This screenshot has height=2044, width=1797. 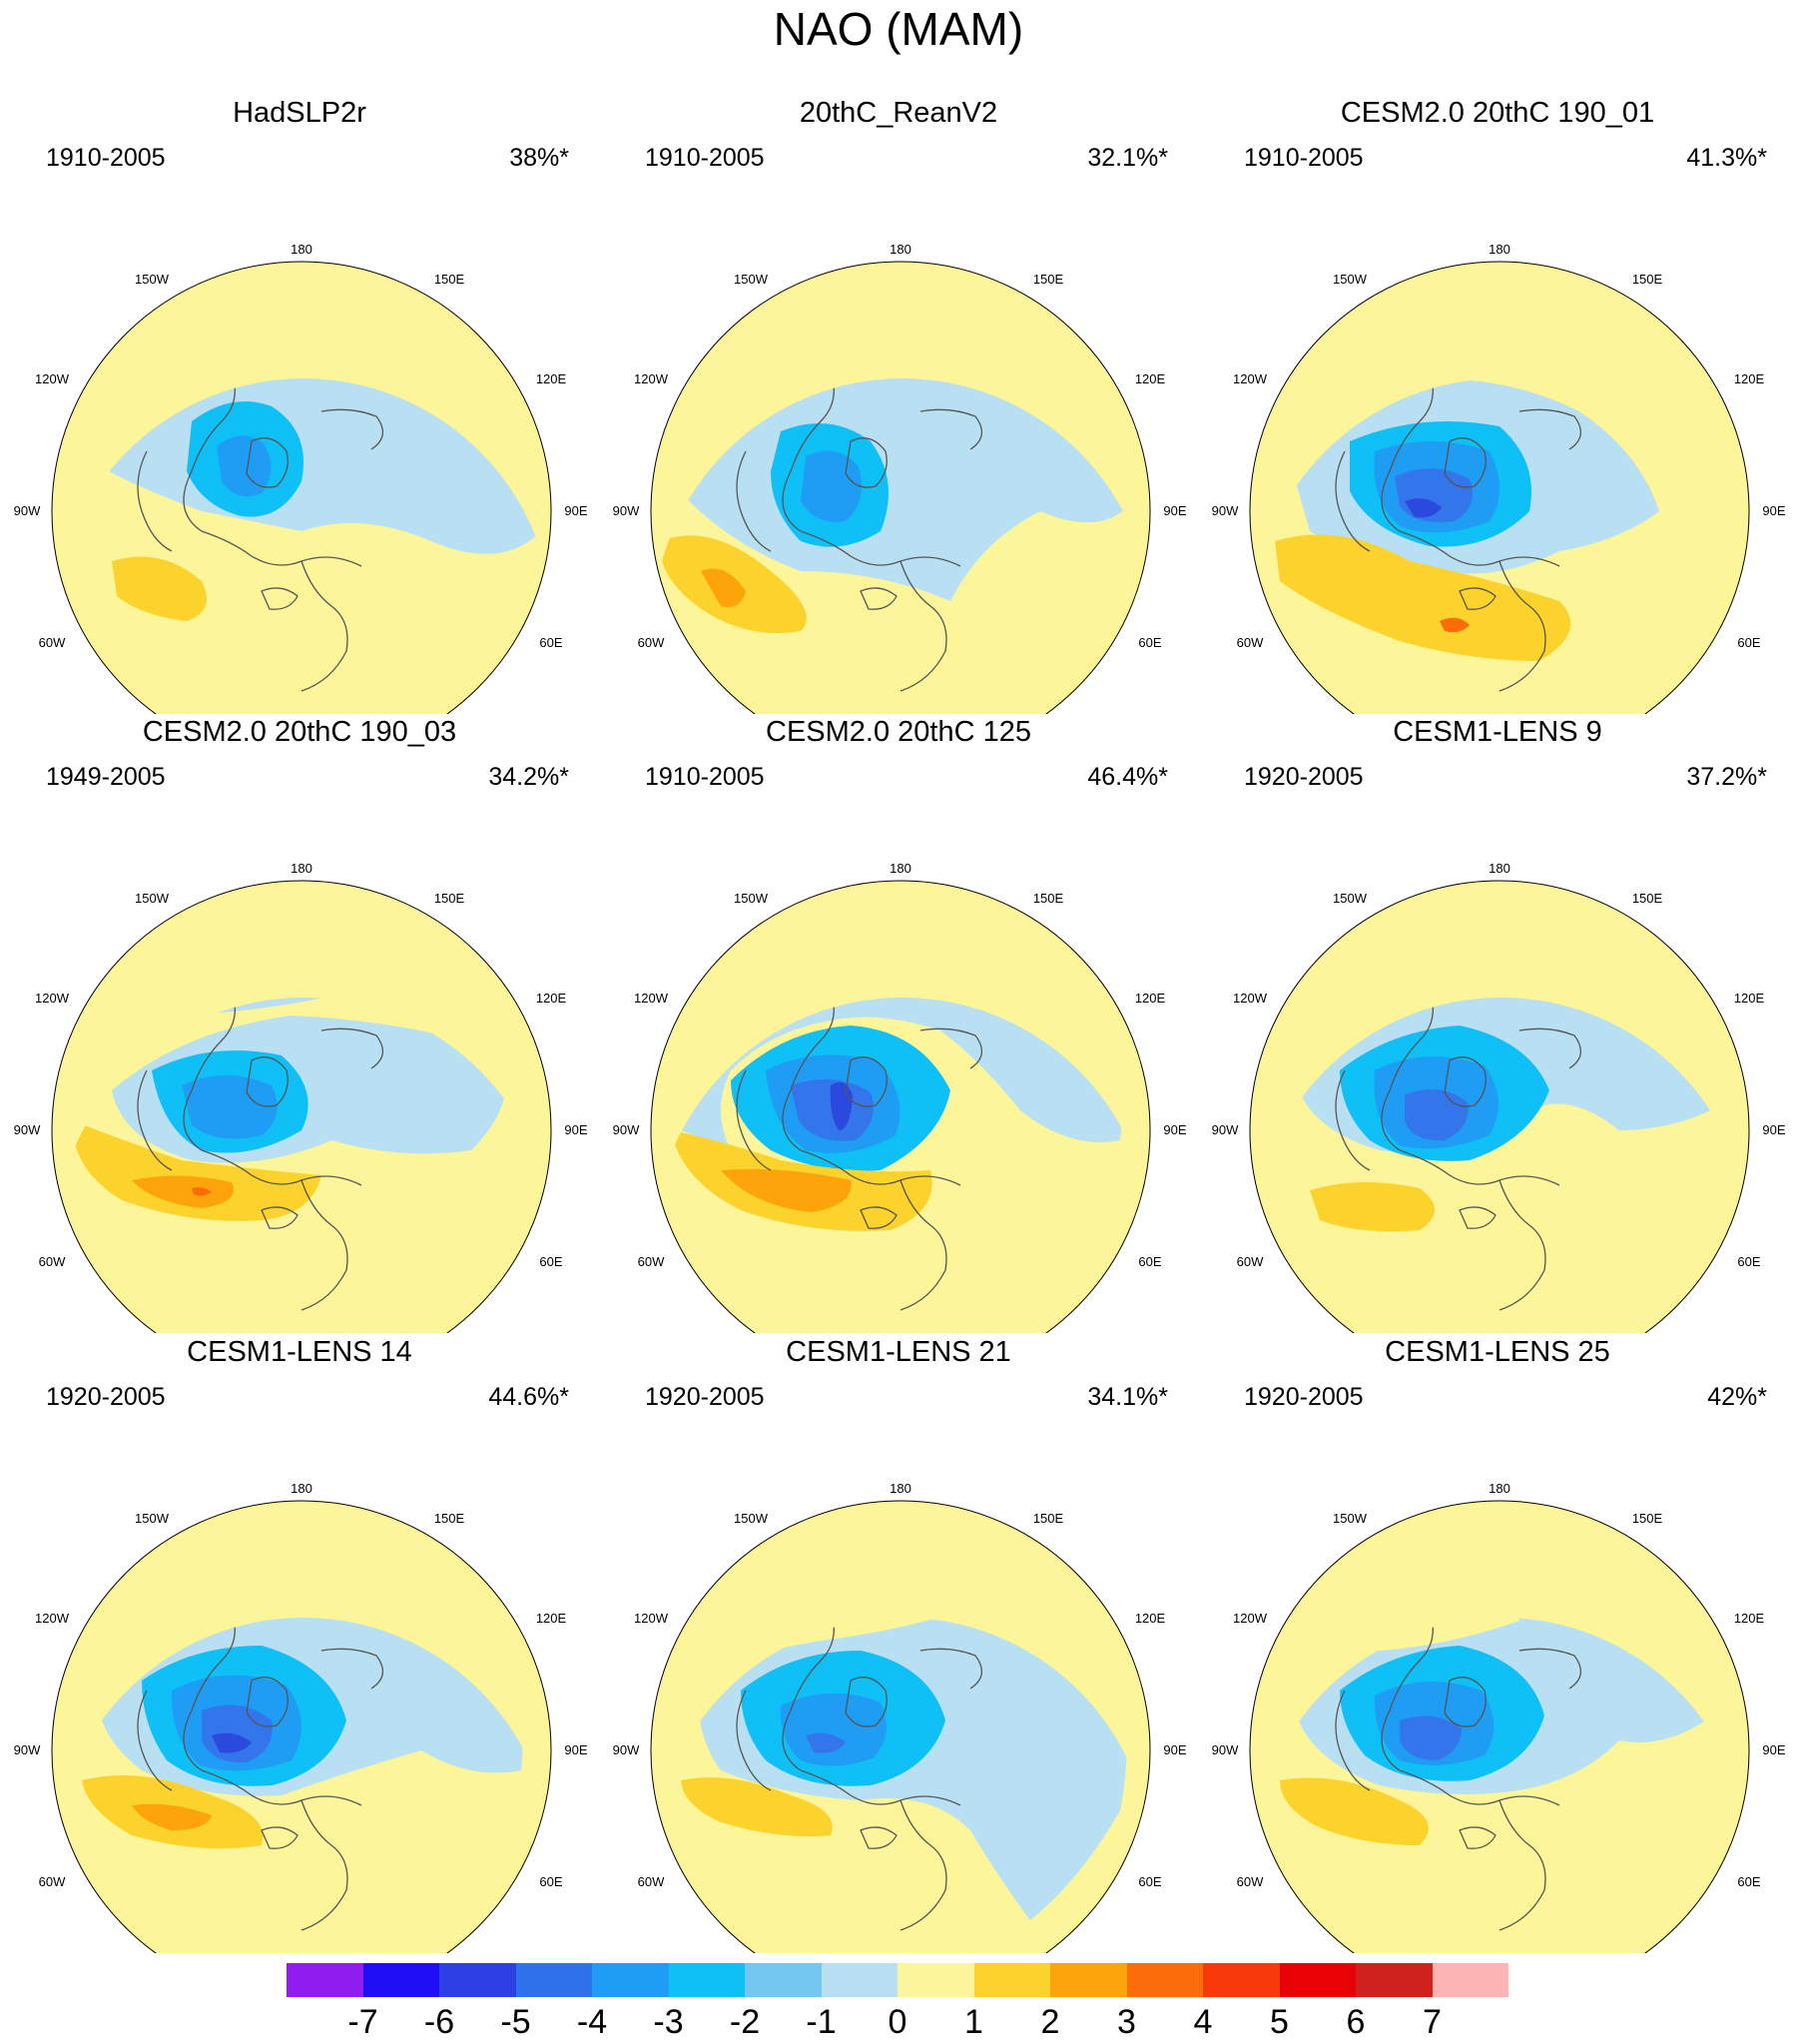 What do you see at coordinates (362, 2022) in the screenshot?
I see `colorbar-label: -7` at bounding box center [362, 2022].